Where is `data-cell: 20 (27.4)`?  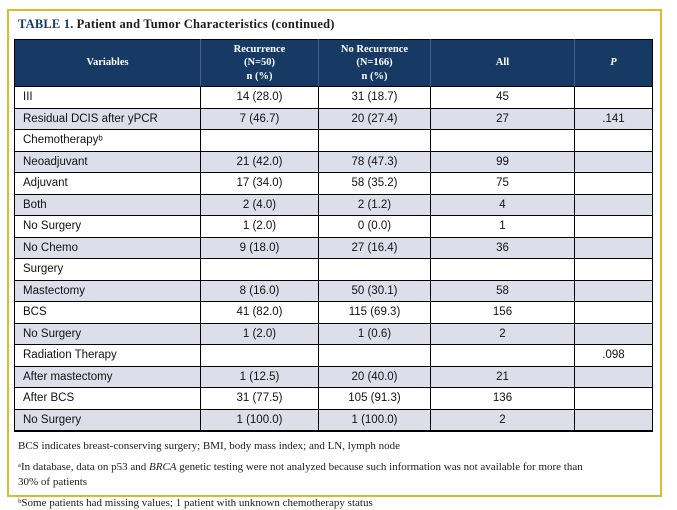 data-cell: 20 (27.4) is located at coordinates (374, 118).